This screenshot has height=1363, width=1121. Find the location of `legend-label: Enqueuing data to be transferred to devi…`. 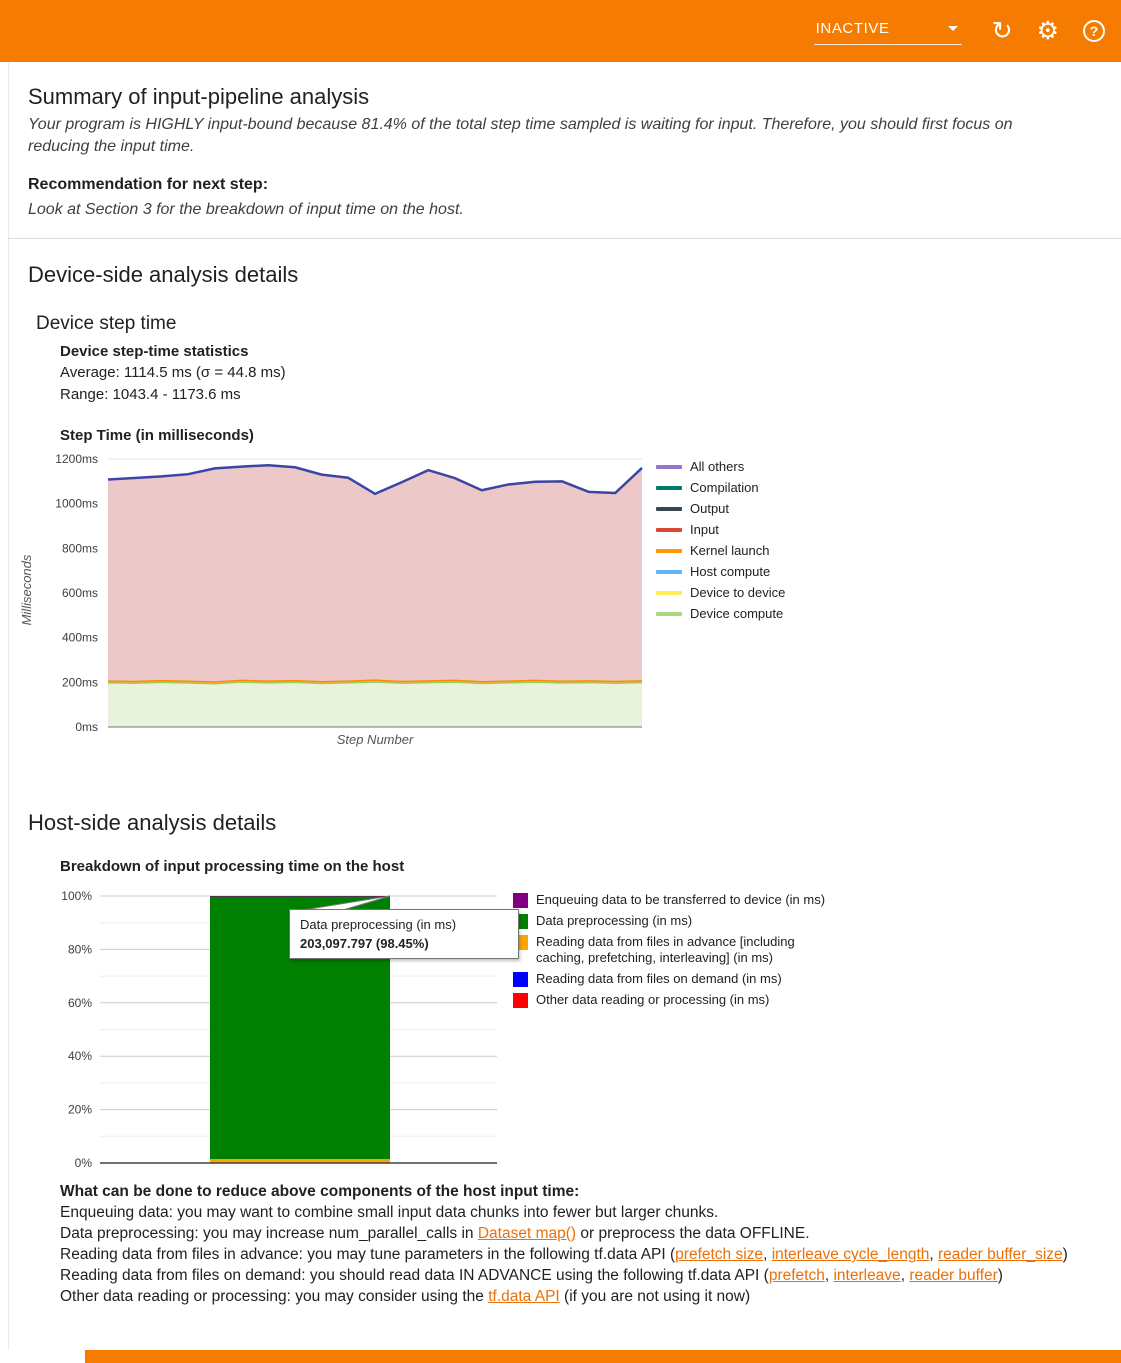

legend-label: Enqueuing data to be transferred to devi… is located at coordinates (681, 899).